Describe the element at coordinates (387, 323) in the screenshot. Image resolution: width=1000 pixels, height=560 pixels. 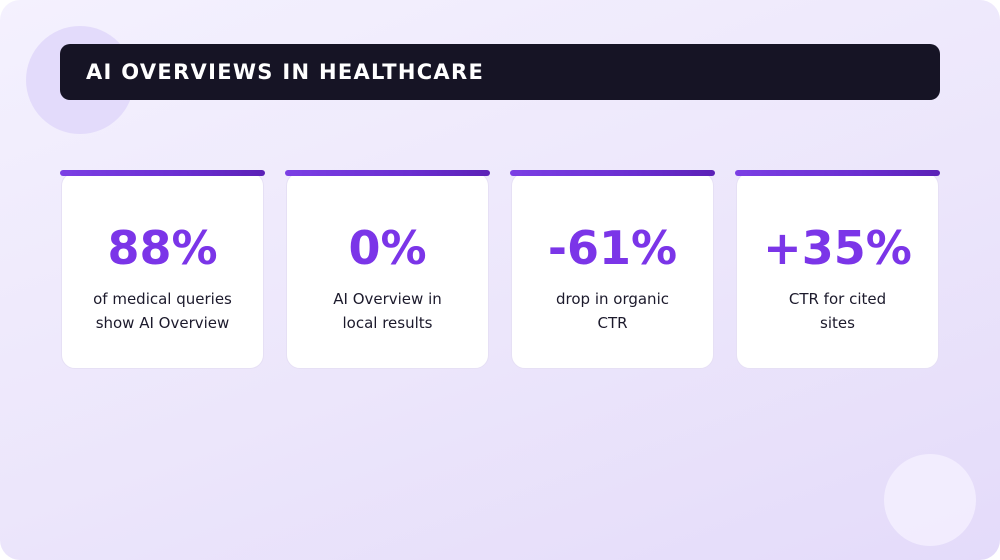
I see `stat-description-line: local results` at that location.